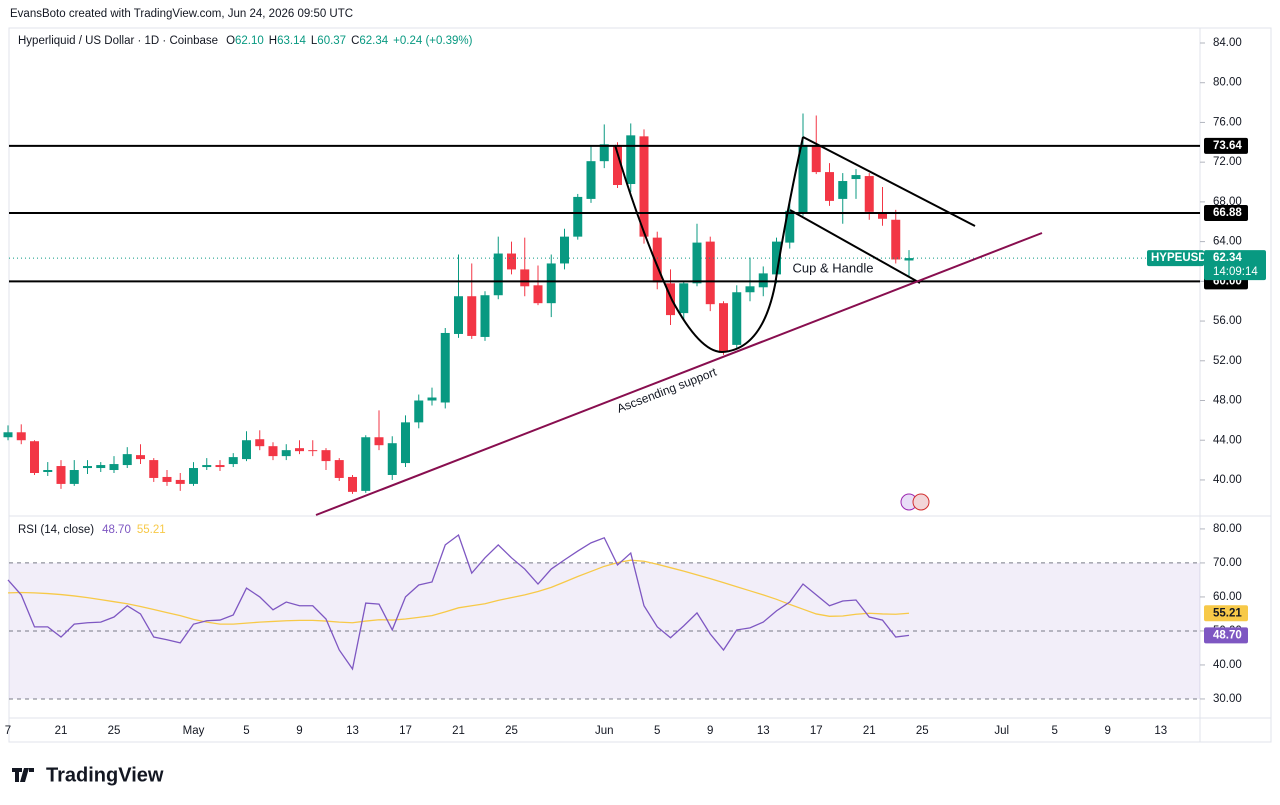 Image resolution: width=1280 pixels, height=805 pixels. I want to click on y-tick-label: 52.00, so click(1227, 361).